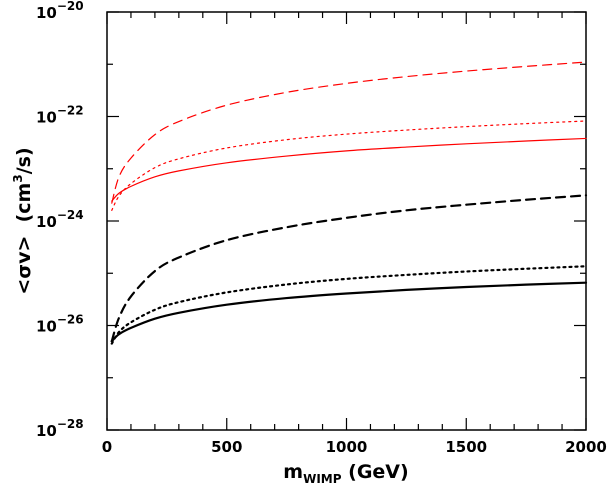 Image resolution: width=613 pixels, height=493 pixels. I want to click on x-tick-label: 500, so click(226, 447).